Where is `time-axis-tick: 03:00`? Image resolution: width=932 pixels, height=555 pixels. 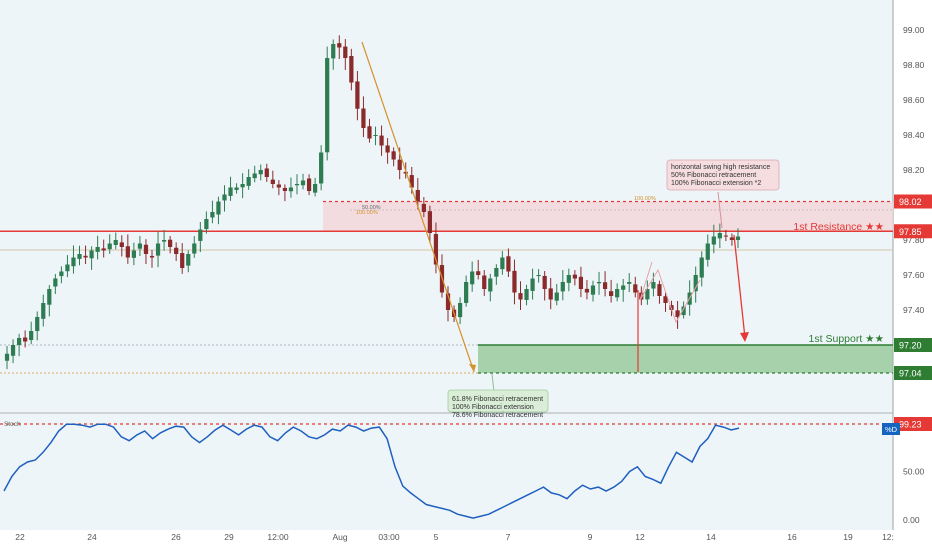
time-axis-tick: 03:00 is located at coordinates (389, 537).